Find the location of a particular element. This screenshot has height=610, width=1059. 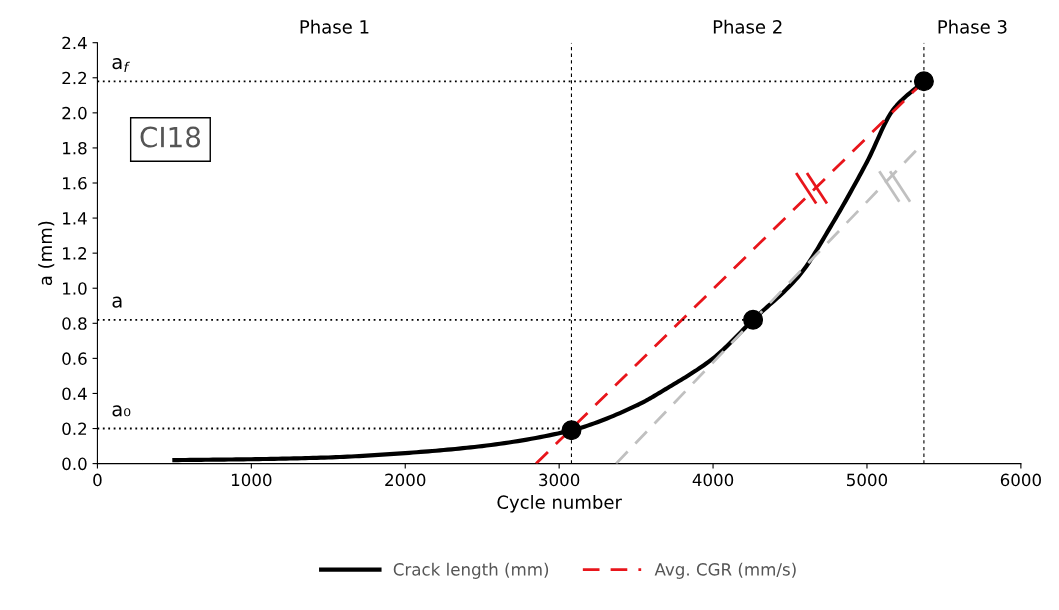

x-tick-label: 1000 is located at coordinates (251, 480).